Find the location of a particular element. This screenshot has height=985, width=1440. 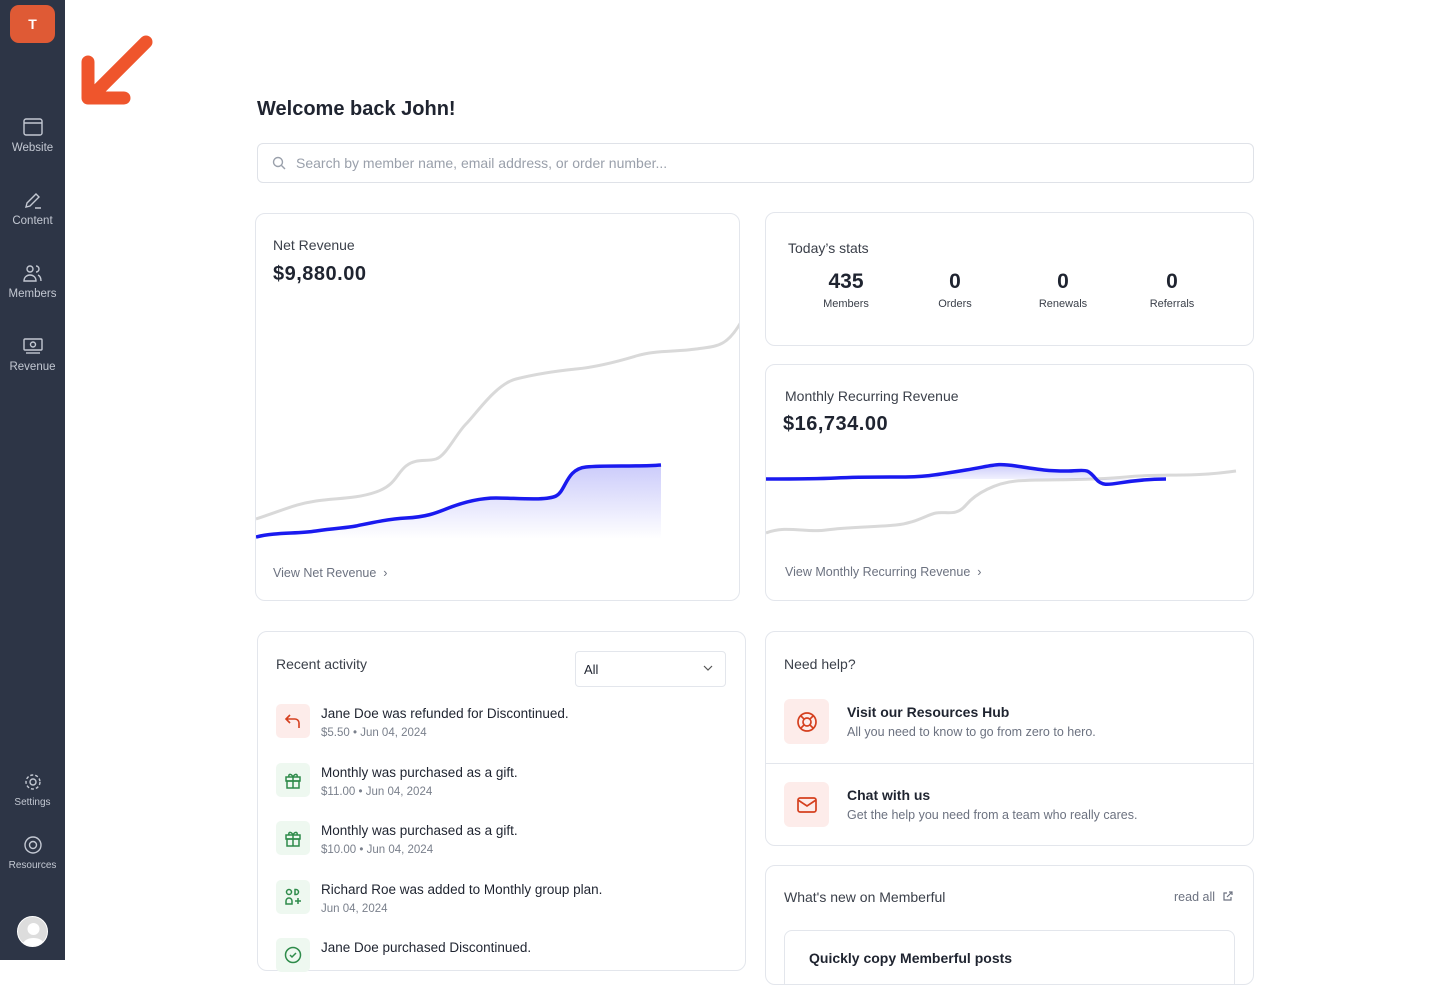

card-label: Net Revenue is located at coordinates (314, 245).